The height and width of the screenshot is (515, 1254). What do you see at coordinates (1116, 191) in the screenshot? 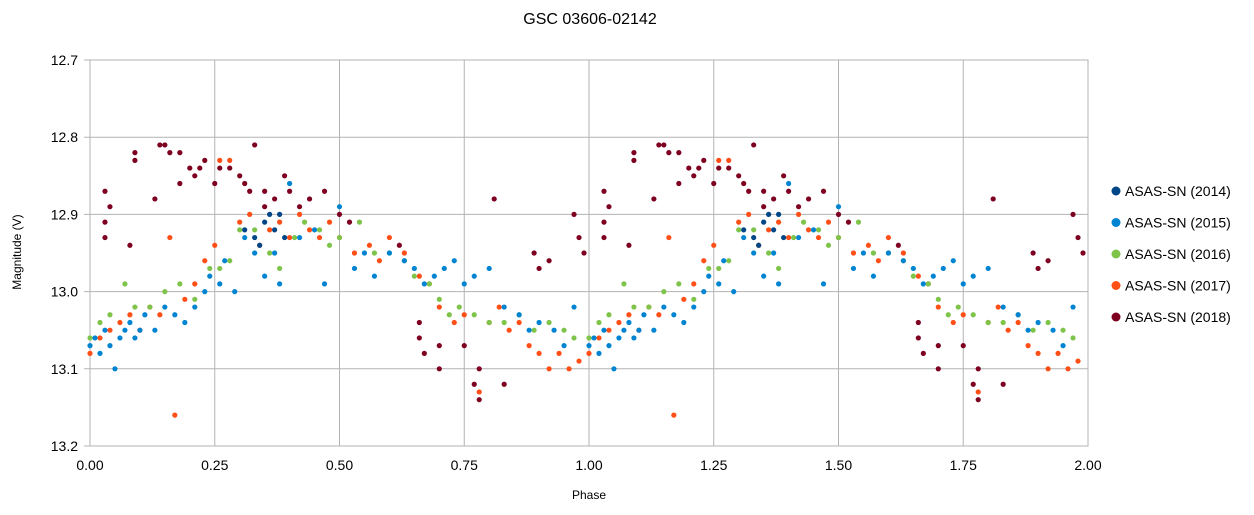
I see `legend-marker` at bounding box center [1116, 191].